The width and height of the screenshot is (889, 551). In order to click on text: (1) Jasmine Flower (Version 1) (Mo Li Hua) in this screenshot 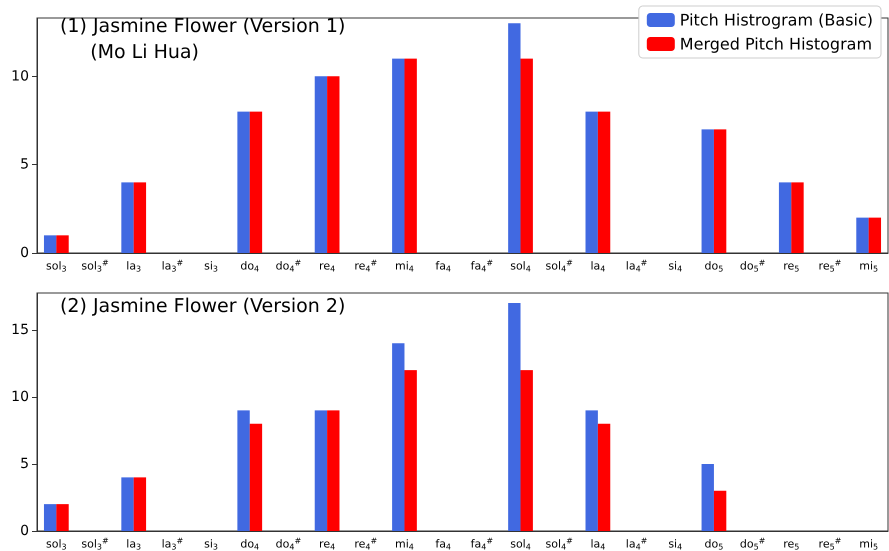, I will do `click(203, 39)`.